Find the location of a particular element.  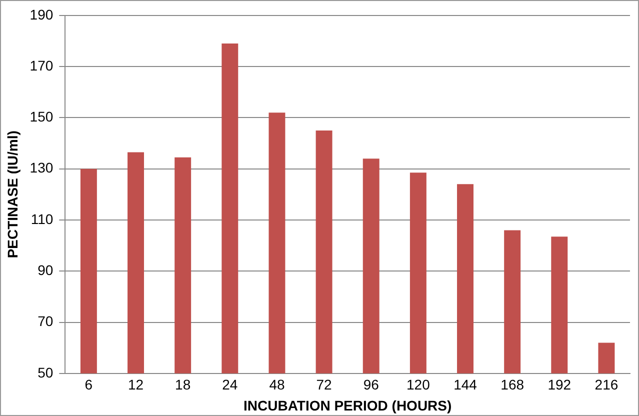

y-tick-label: 90 is located at coordinates (46, 270).